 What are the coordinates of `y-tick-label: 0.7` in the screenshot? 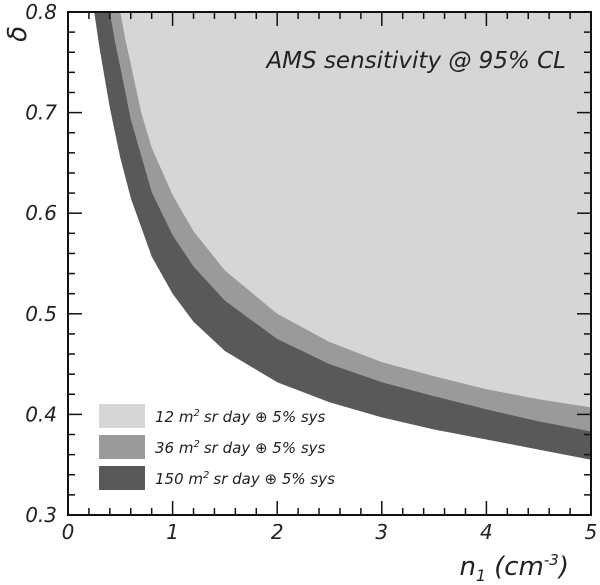 It's located at (41, 113).